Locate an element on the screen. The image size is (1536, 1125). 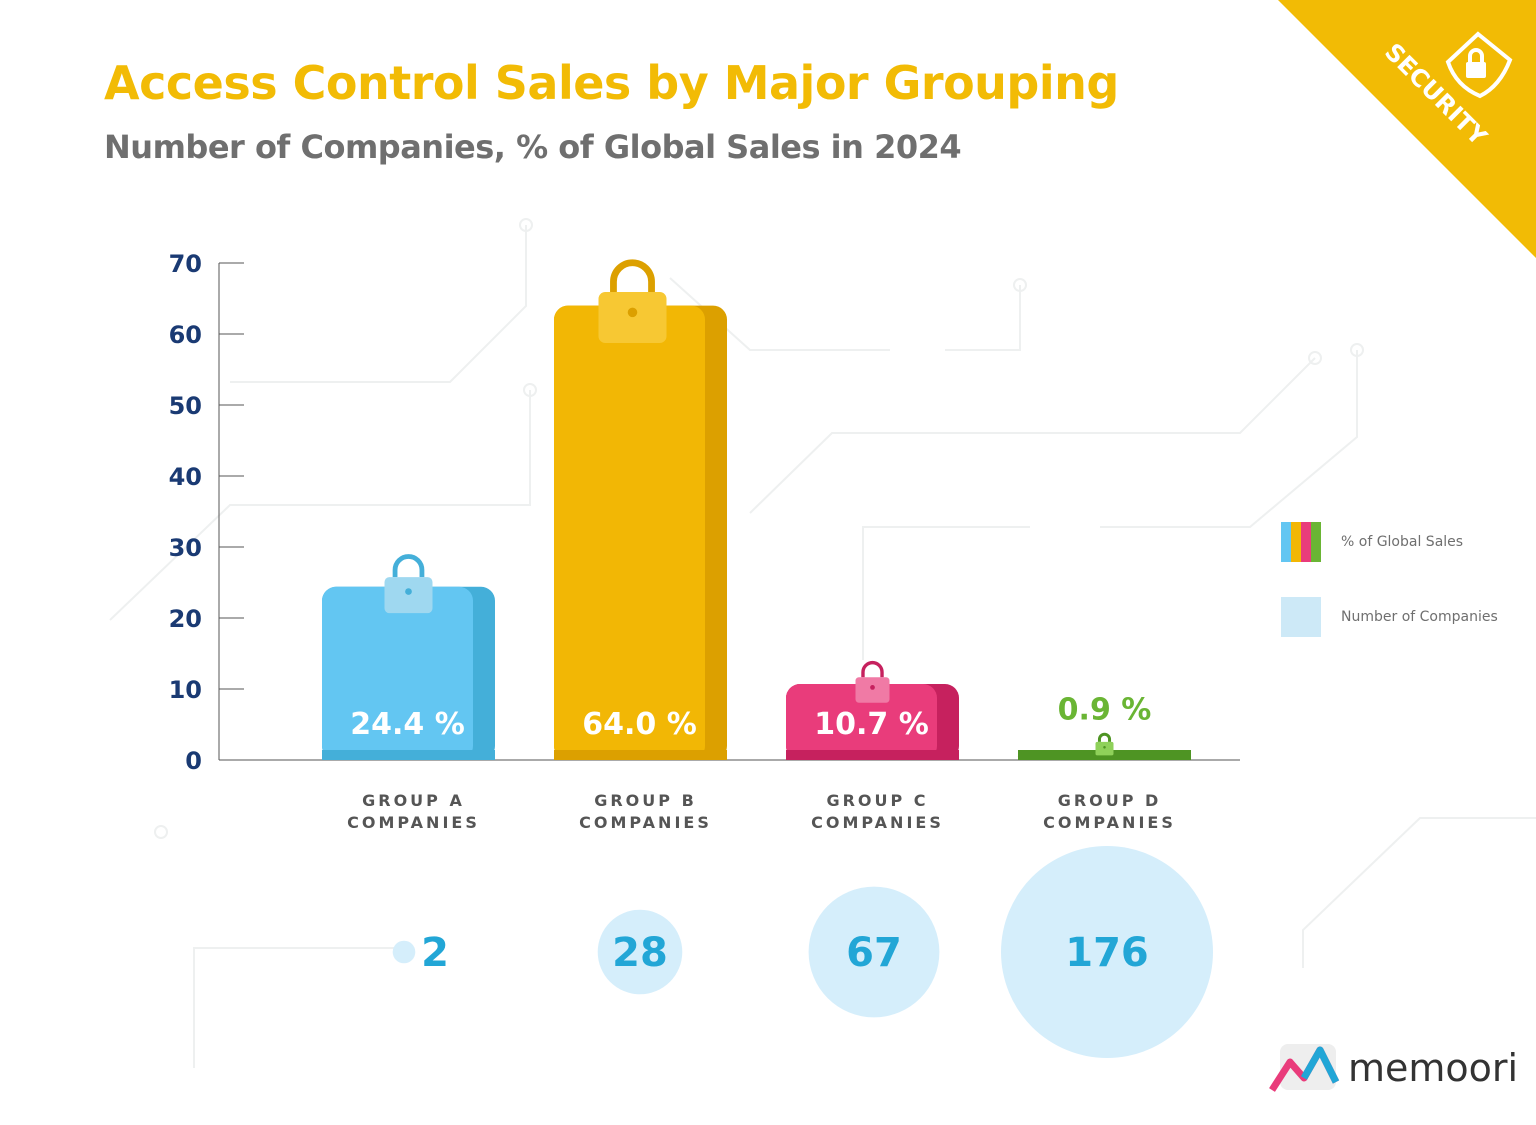
company-count-label: 67 is located at coordinates (874, 953).